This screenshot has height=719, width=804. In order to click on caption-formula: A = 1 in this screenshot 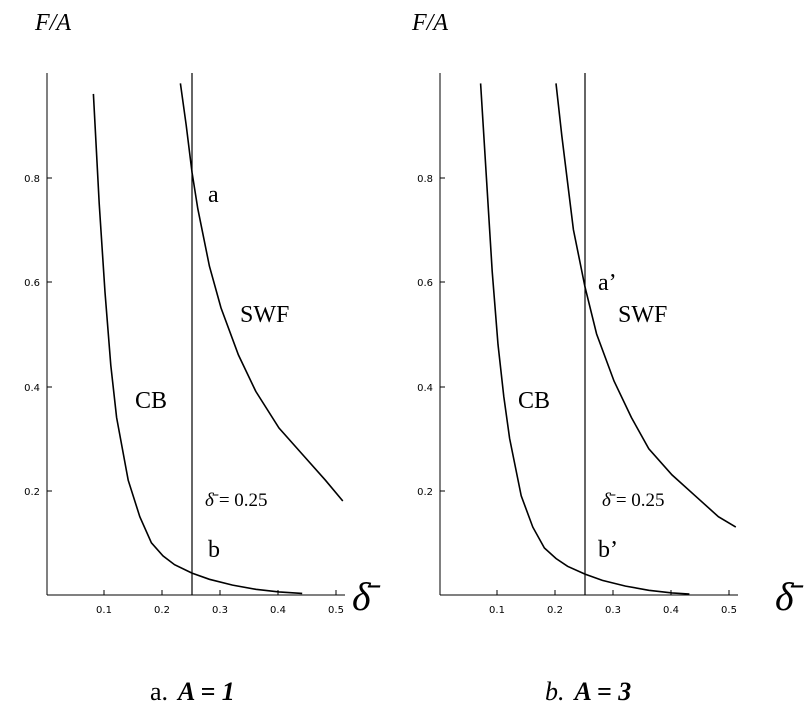, I will do `click(205, 691)`.